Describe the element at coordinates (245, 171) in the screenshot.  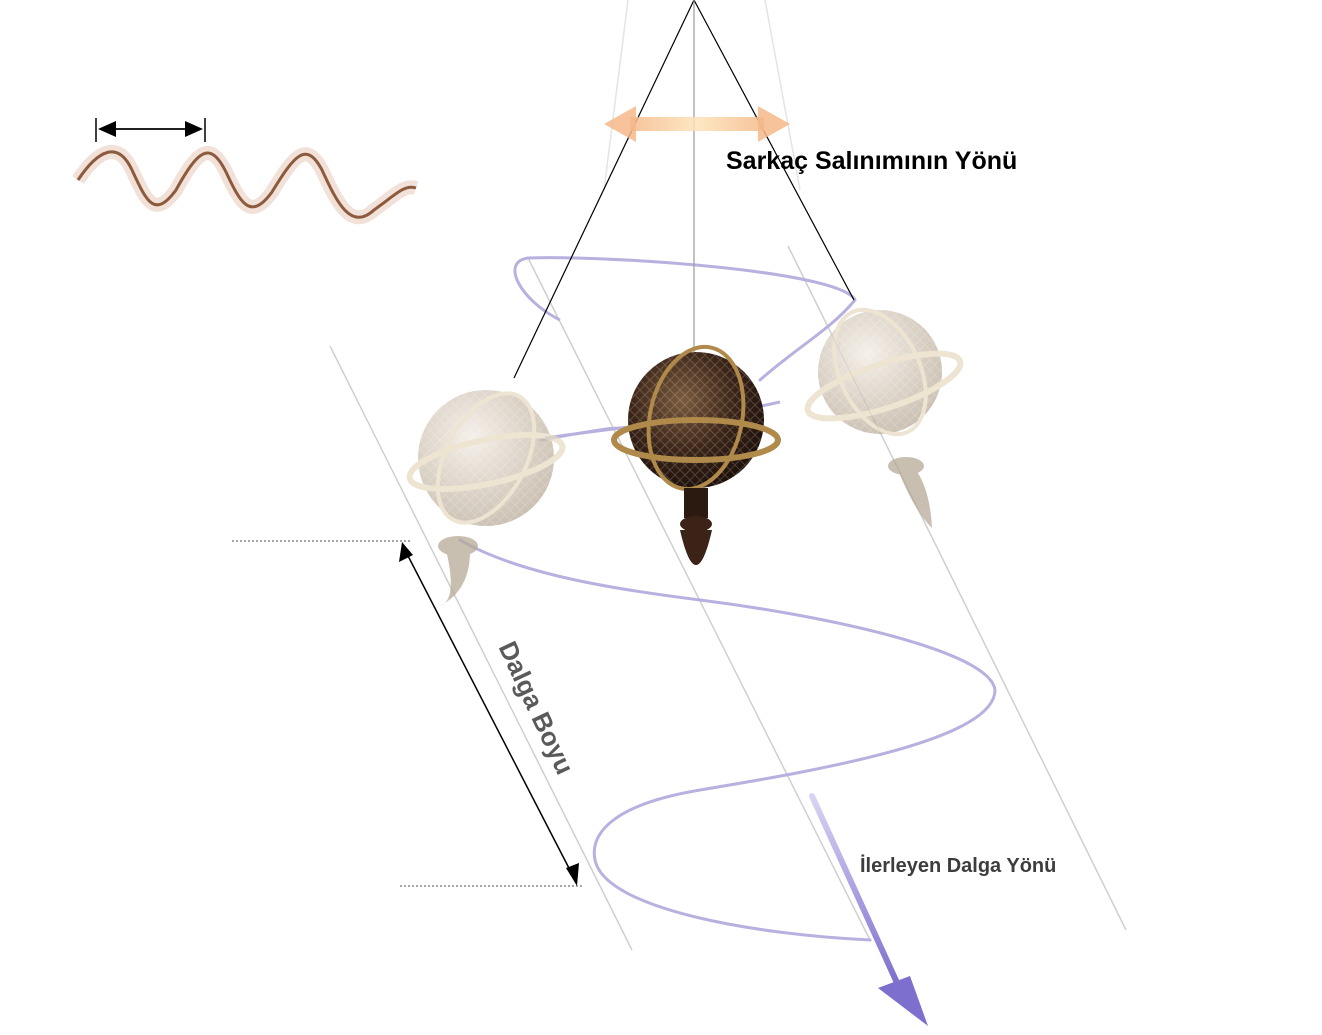
I see `sine-wave-inset` at that location.